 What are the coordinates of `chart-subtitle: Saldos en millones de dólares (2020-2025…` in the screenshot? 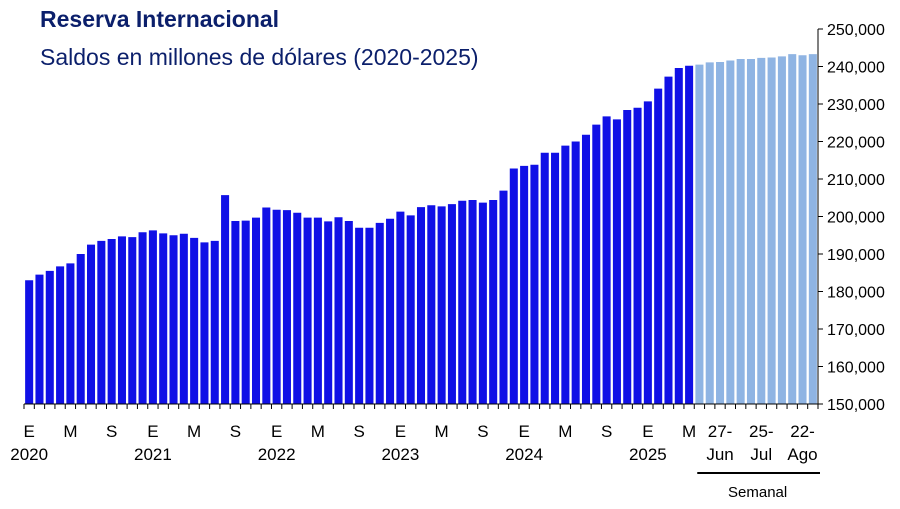 It's located at (259, 57).